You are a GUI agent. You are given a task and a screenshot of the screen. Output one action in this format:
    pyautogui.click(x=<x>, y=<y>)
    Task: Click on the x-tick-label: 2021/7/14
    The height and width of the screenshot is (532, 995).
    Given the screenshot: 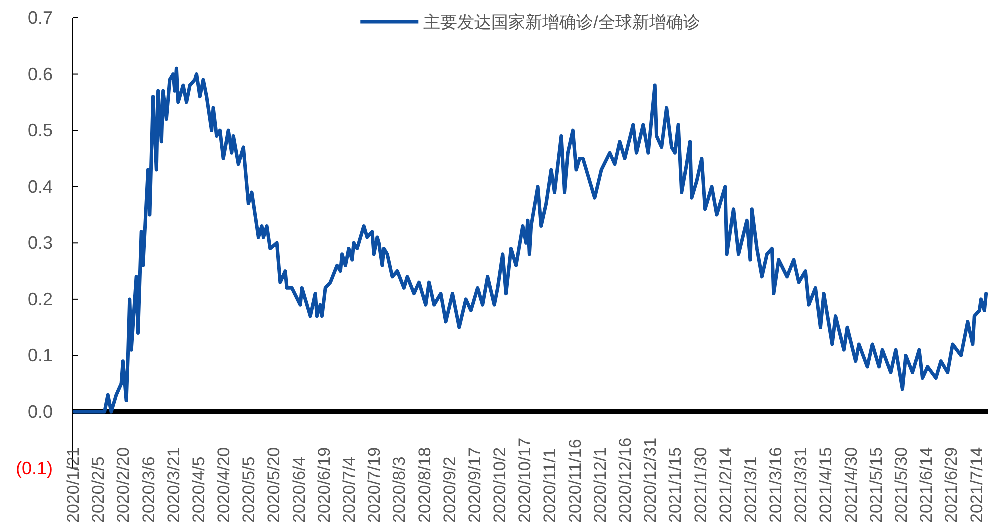 What is the action you would take?
    pyautogui.click(x=976, y=485)
    